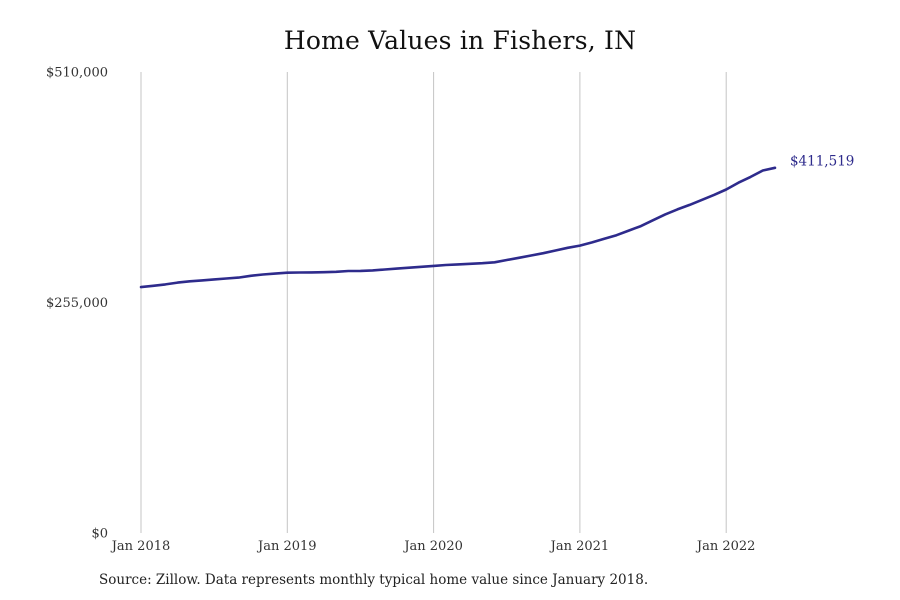 This screenshot has width=900, height=600. What do you see at coordinates (286, 546) in the screenshot?
I see `x-tick-label: Jan 2019` at bounding box center [286, 546].